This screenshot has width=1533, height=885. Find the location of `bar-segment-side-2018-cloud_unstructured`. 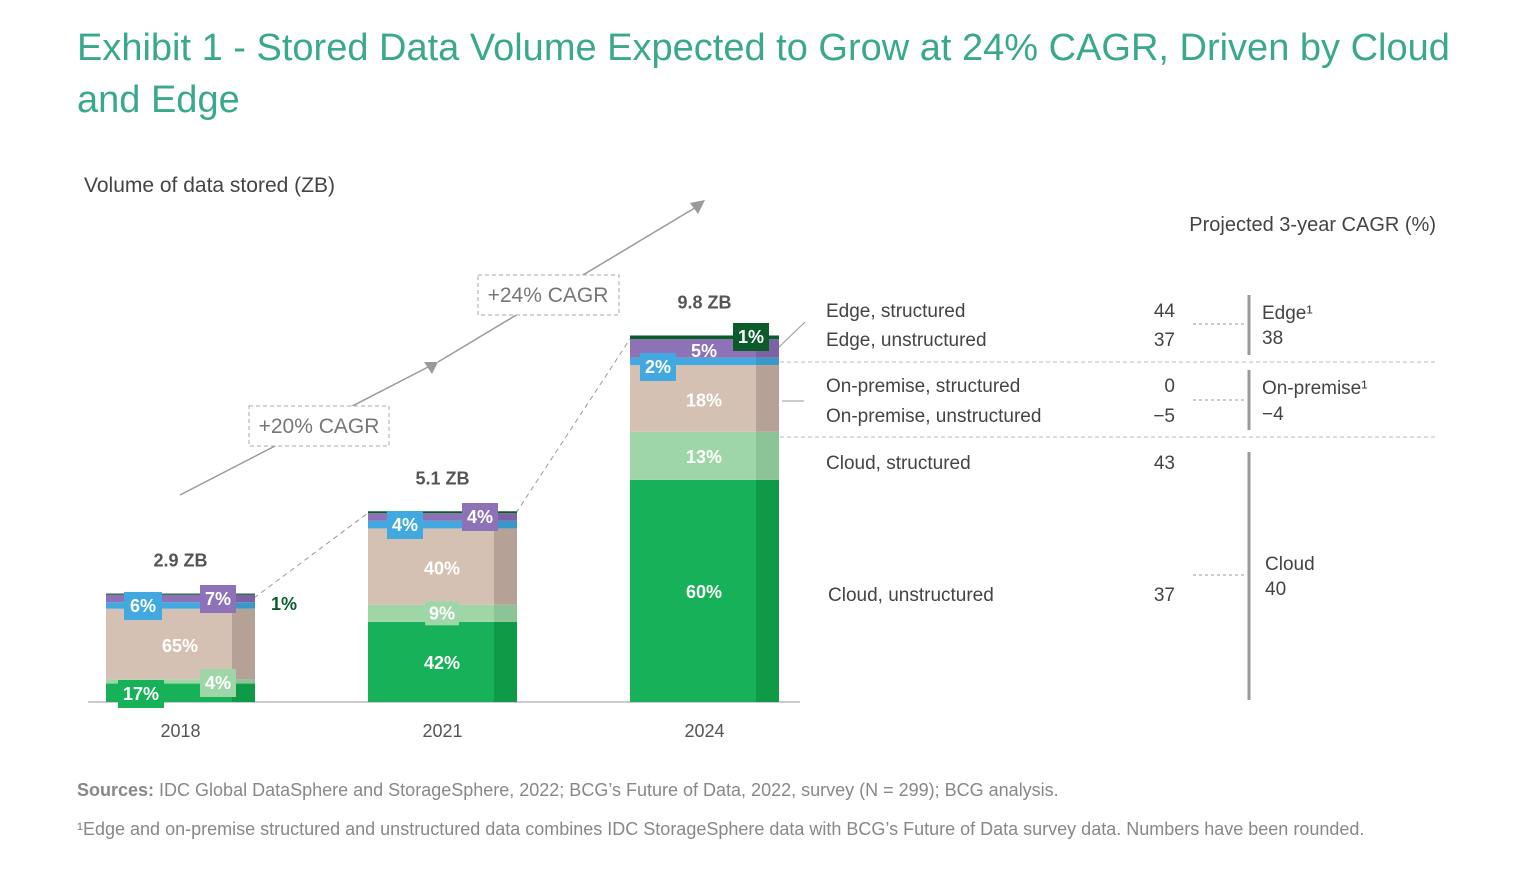

bar-segment-side-2018-cloud_unstructured is located at coordinates (243, 692).